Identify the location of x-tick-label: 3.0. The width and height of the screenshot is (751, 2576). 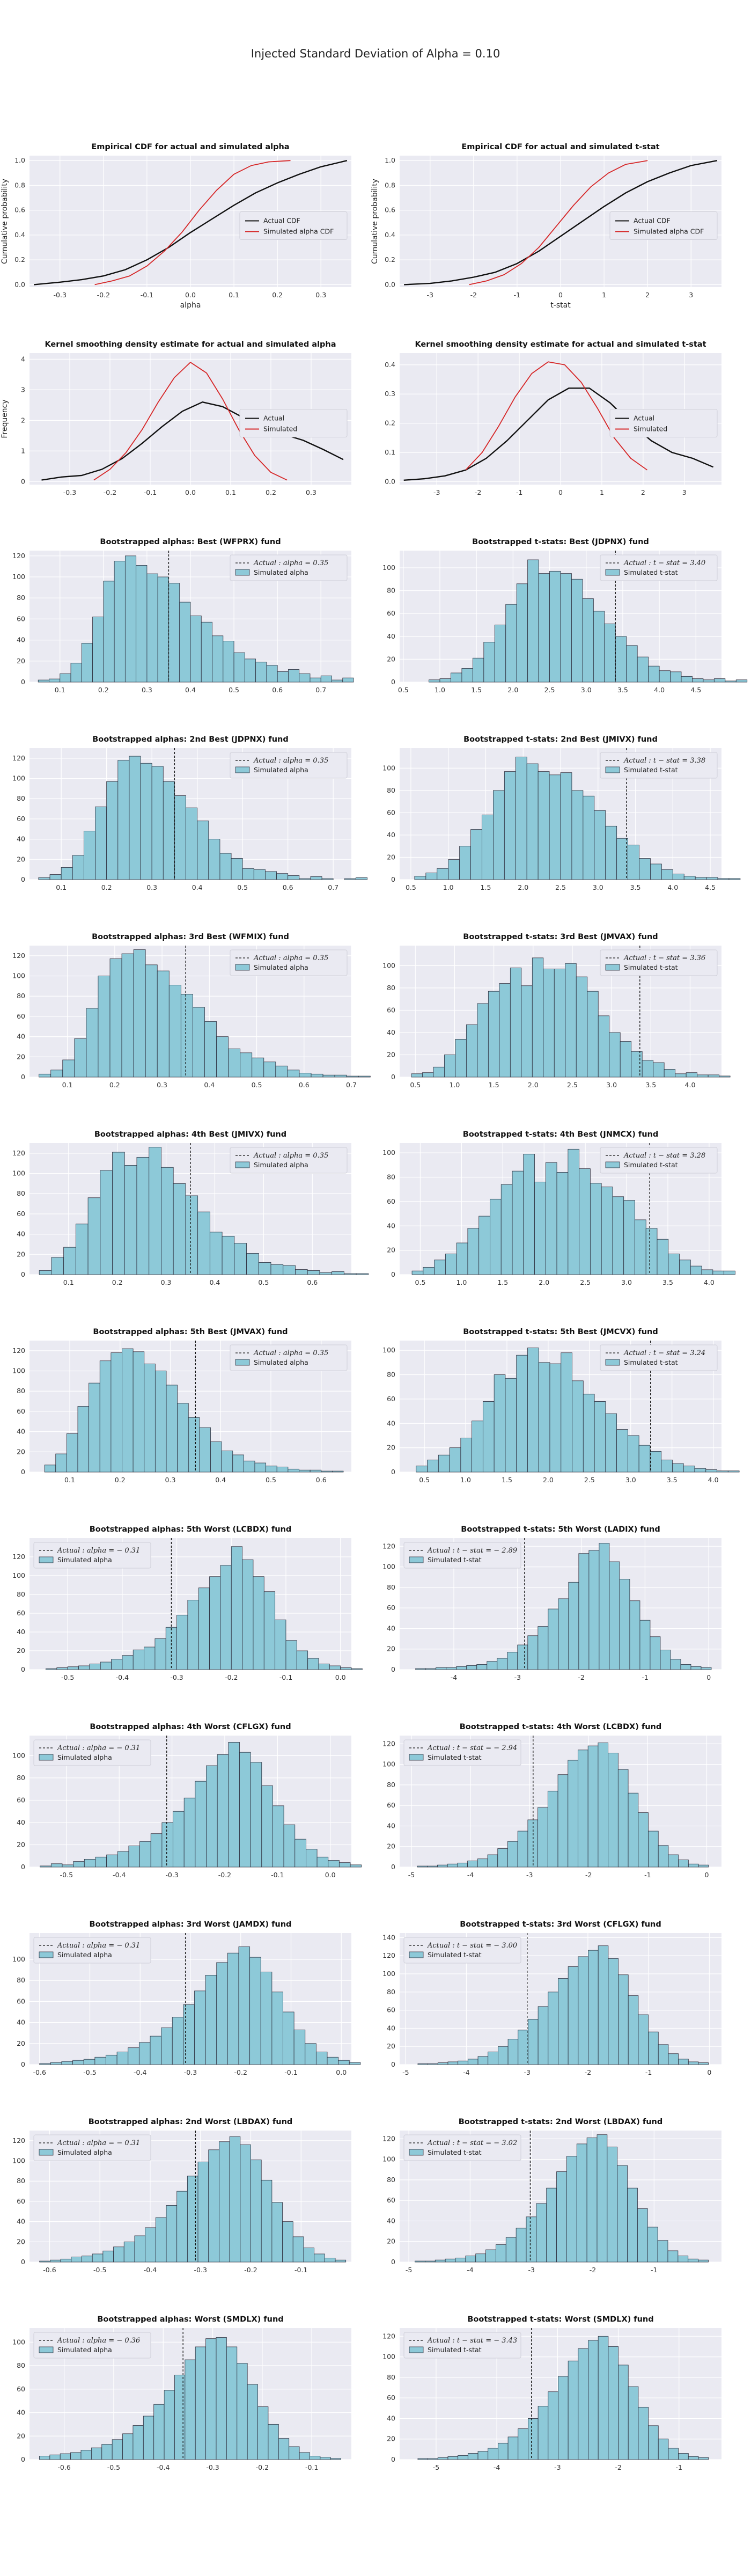
(611, 1085).